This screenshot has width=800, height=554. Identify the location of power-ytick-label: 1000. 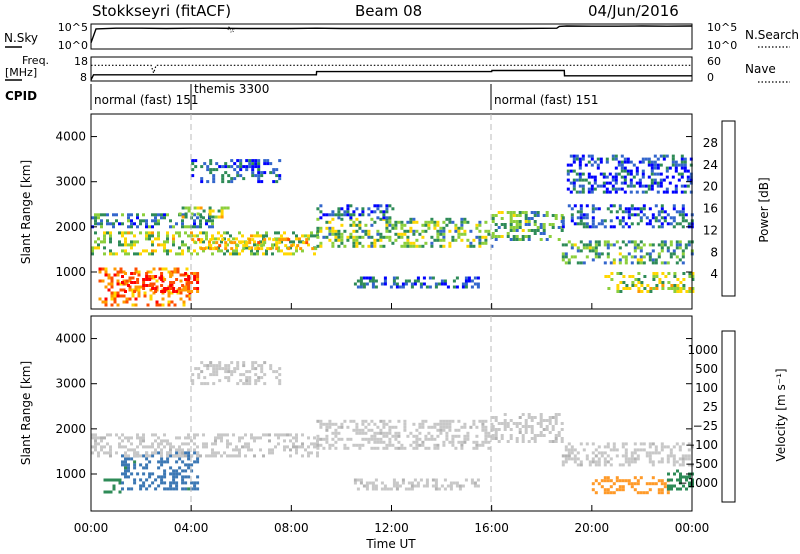
(70, 272).